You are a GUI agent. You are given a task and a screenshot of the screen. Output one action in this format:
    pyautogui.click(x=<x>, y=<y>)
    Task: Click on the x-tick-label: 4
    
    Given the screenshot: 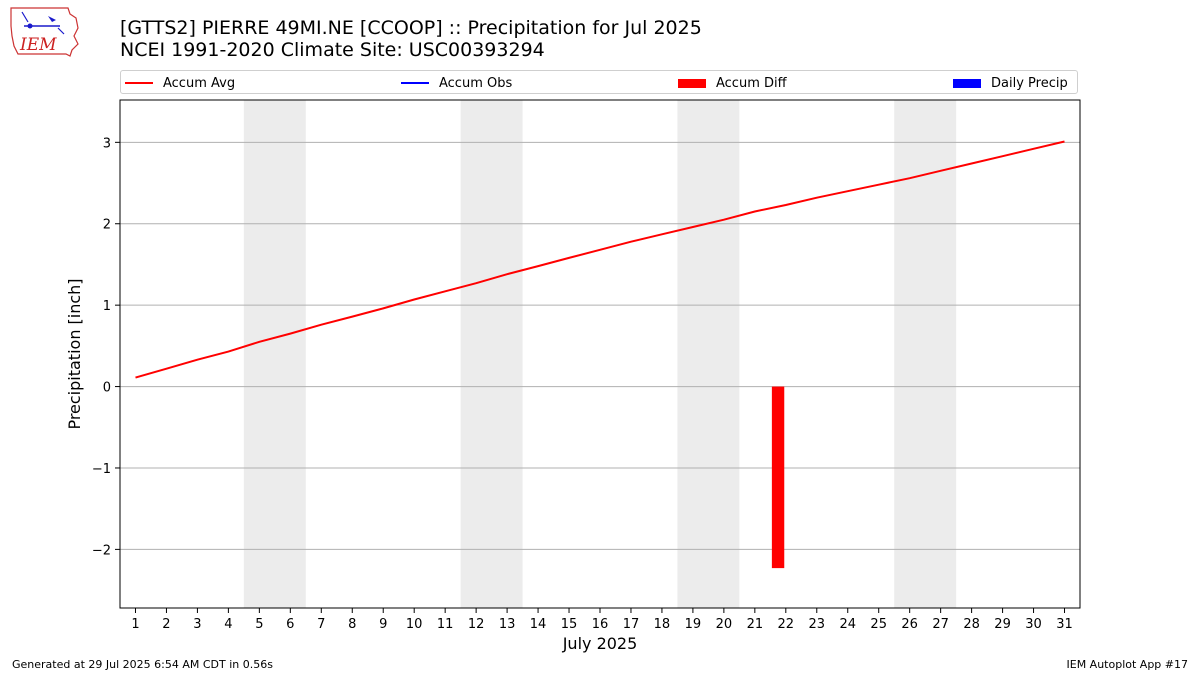 What is the action you would take?
    pyautogui.click(x=228, y=624)
    